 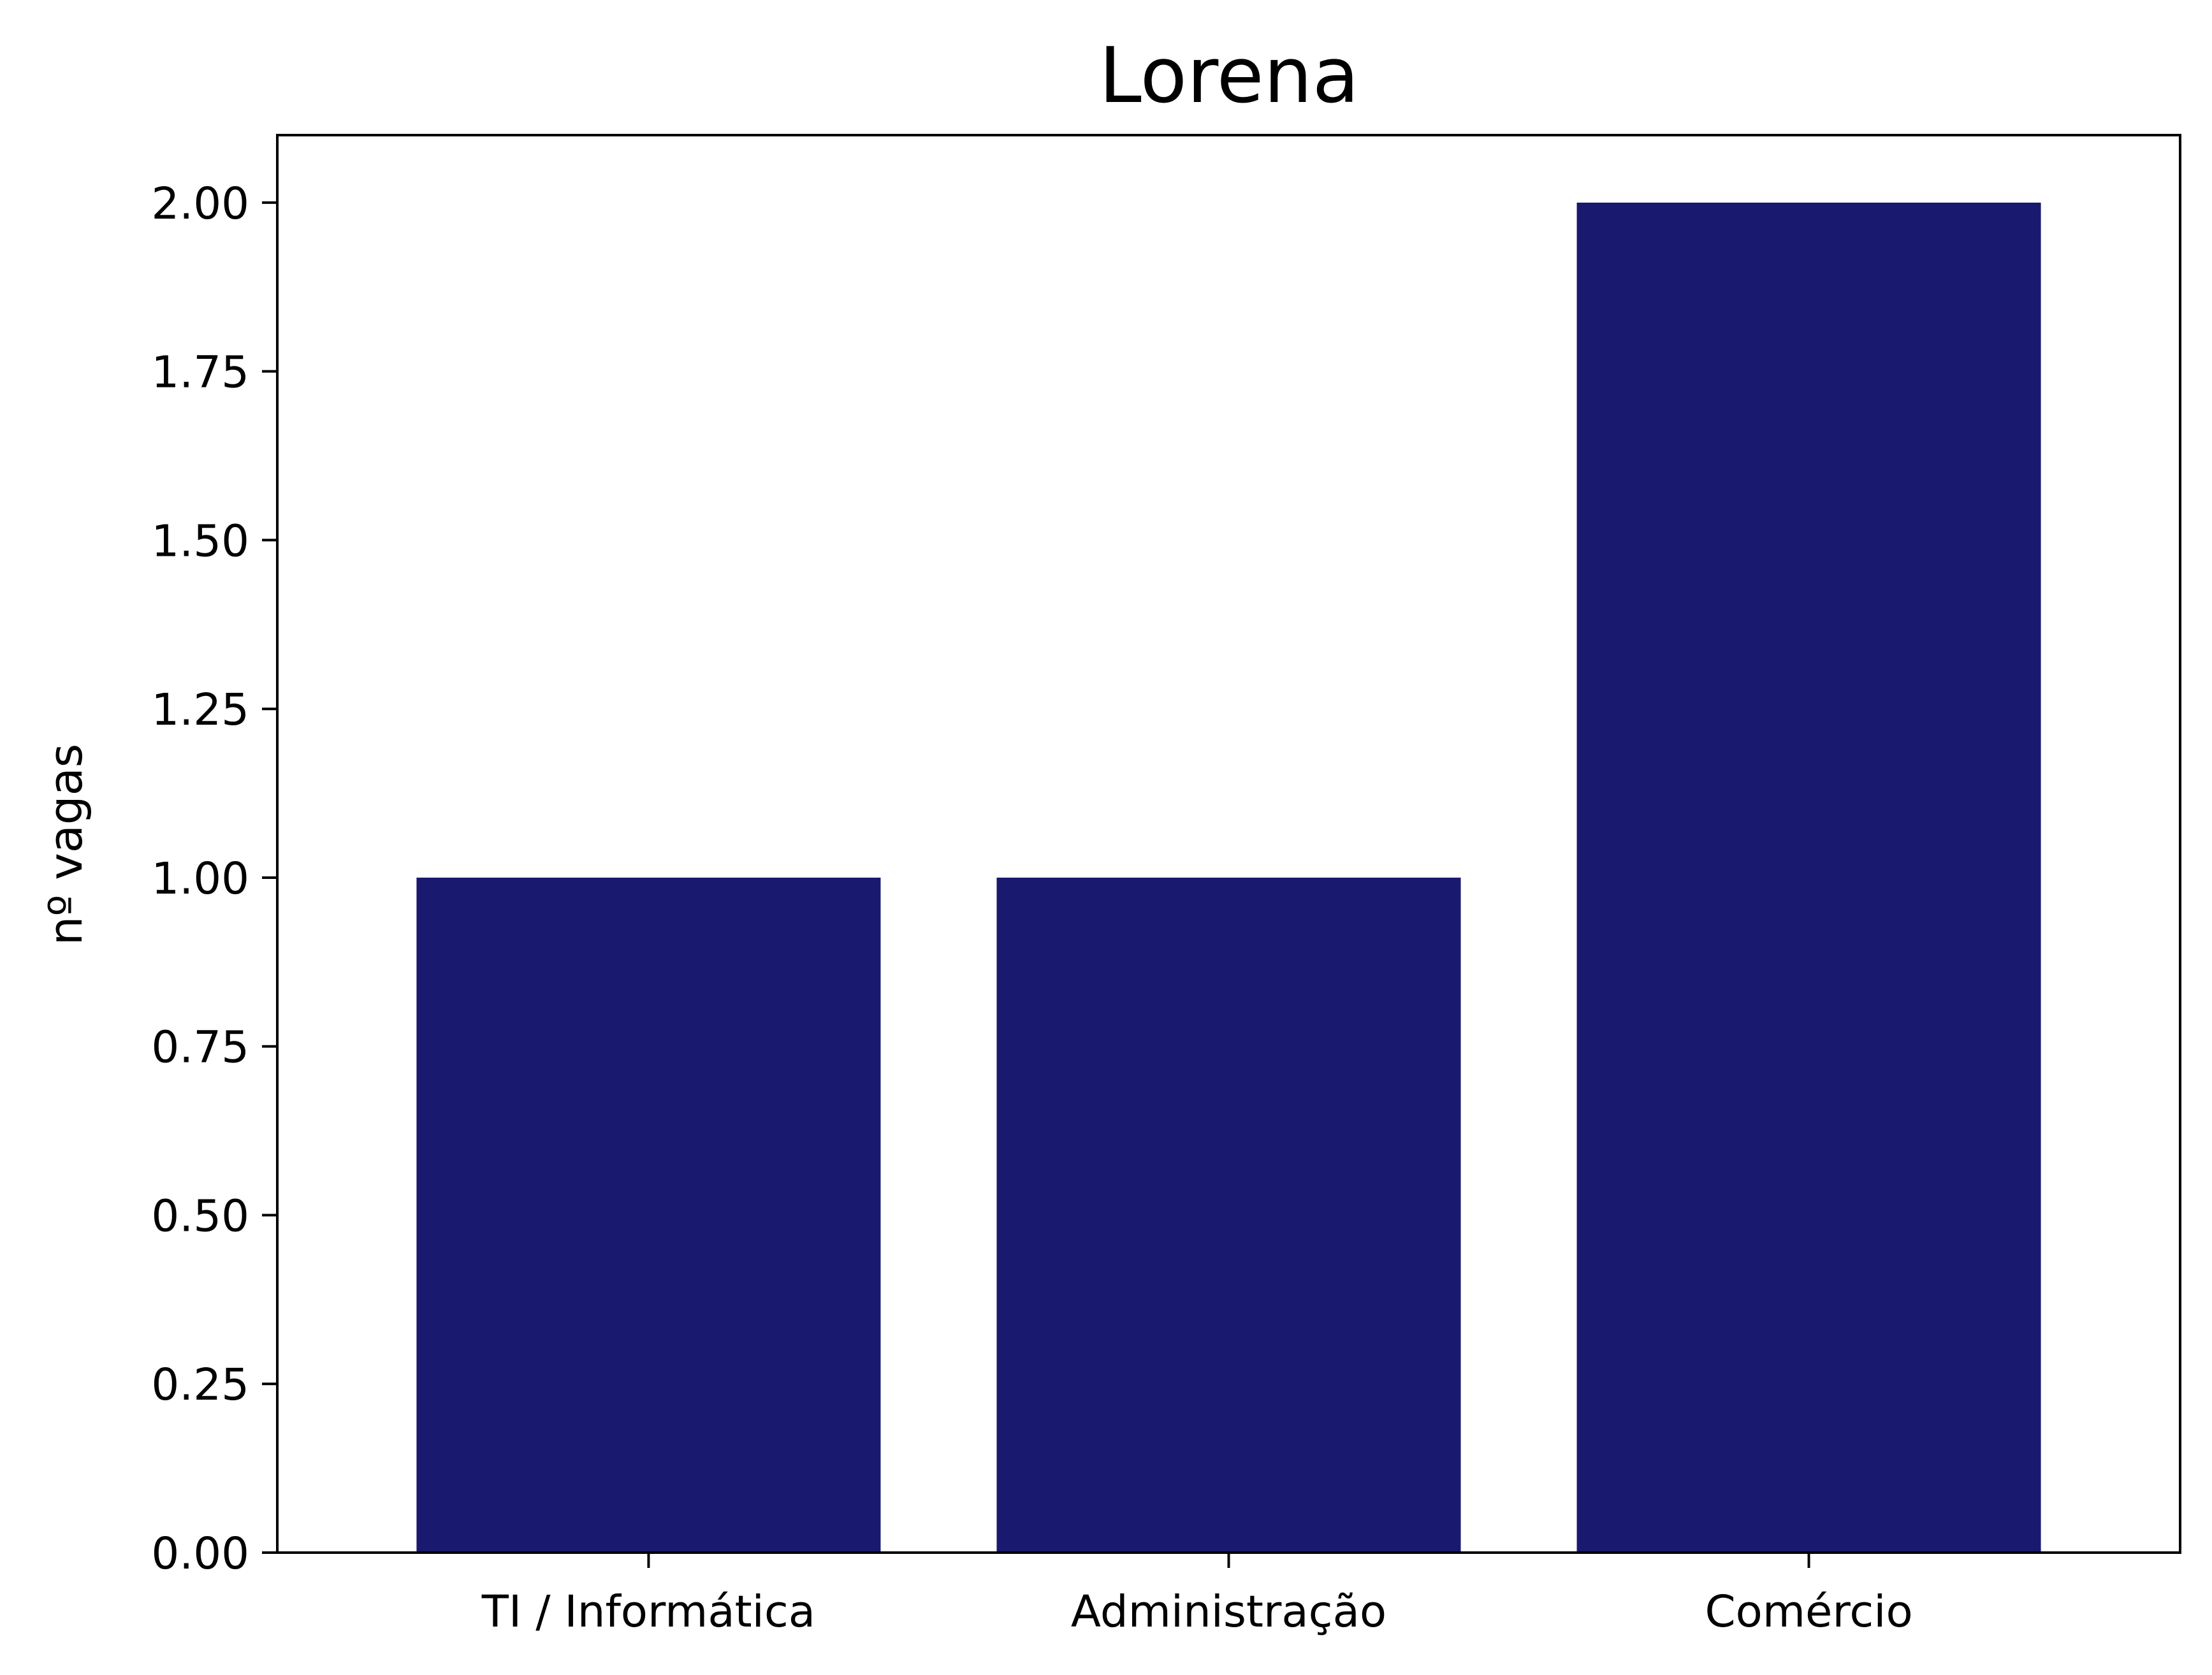 I want to click on x-axis-ticks: TI / Informática Administração Comércio, so click(x=1197, y=1595).